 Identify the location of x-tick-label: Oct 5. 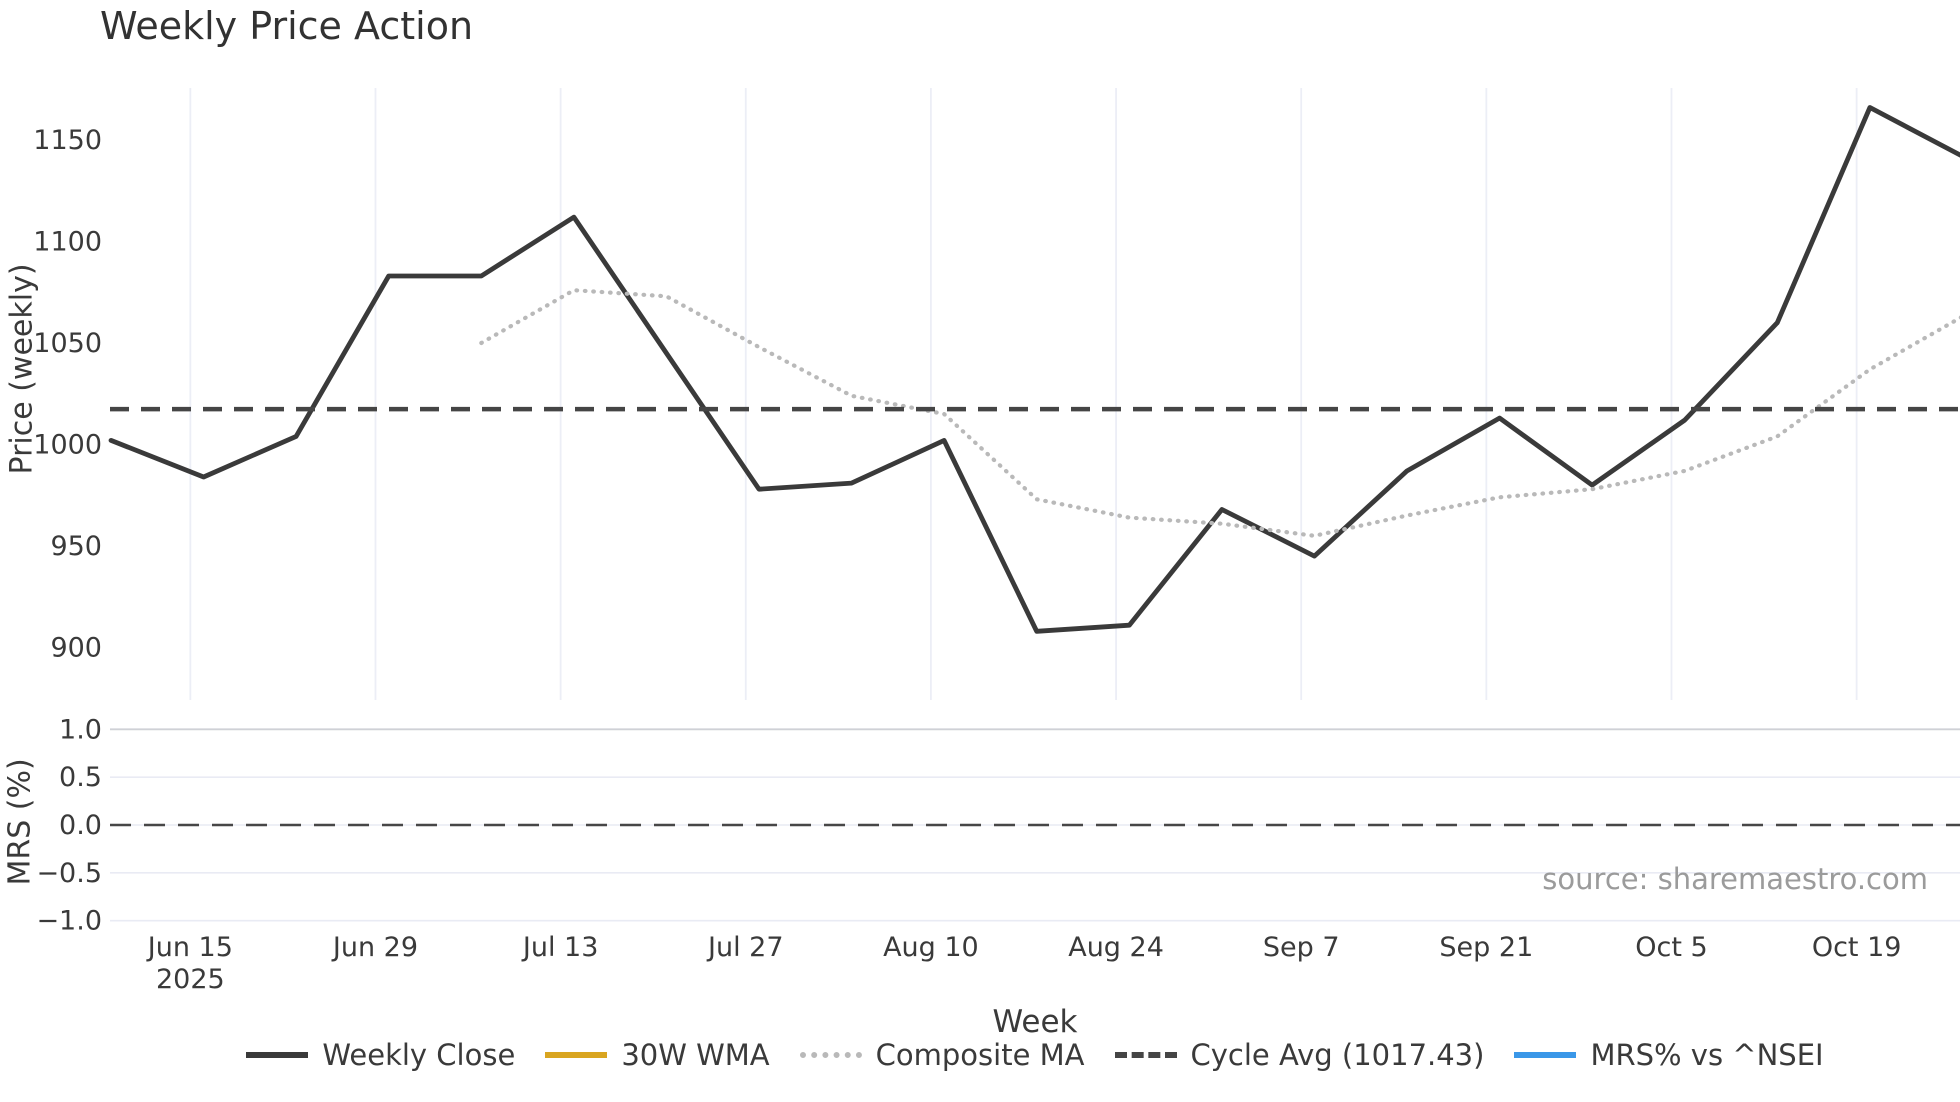
(1671, 947).